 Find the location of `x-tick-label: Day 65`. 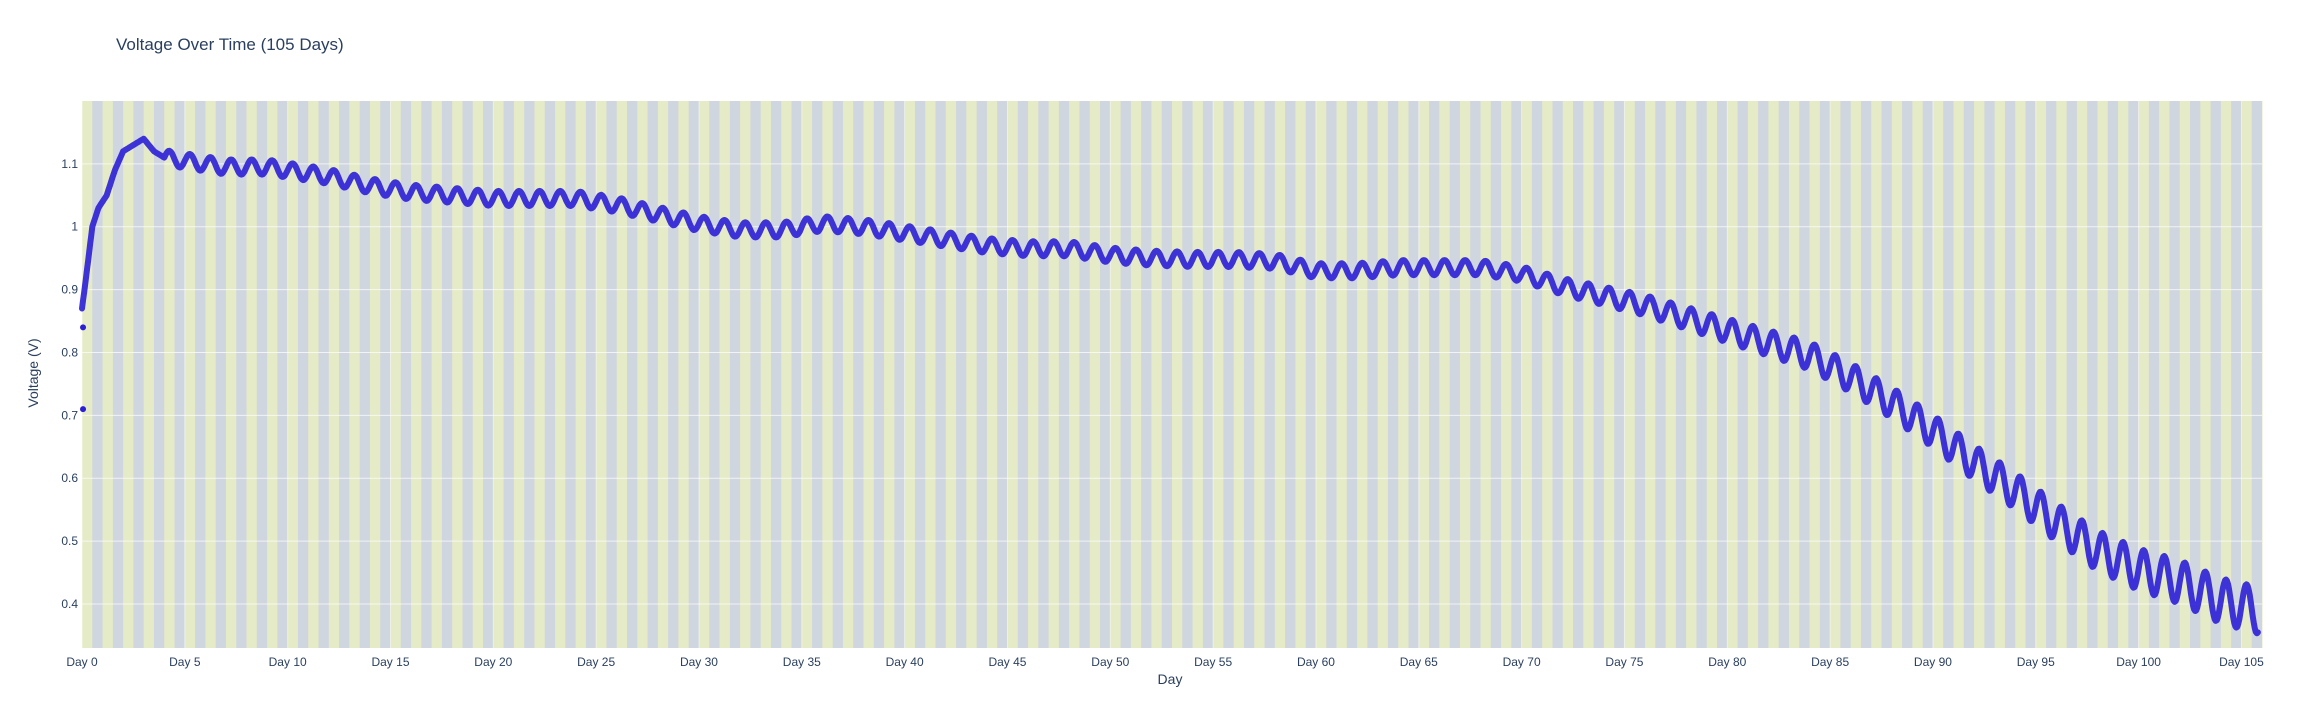

x-tick-label: Day 65 is located at coordinates (1419, 662).